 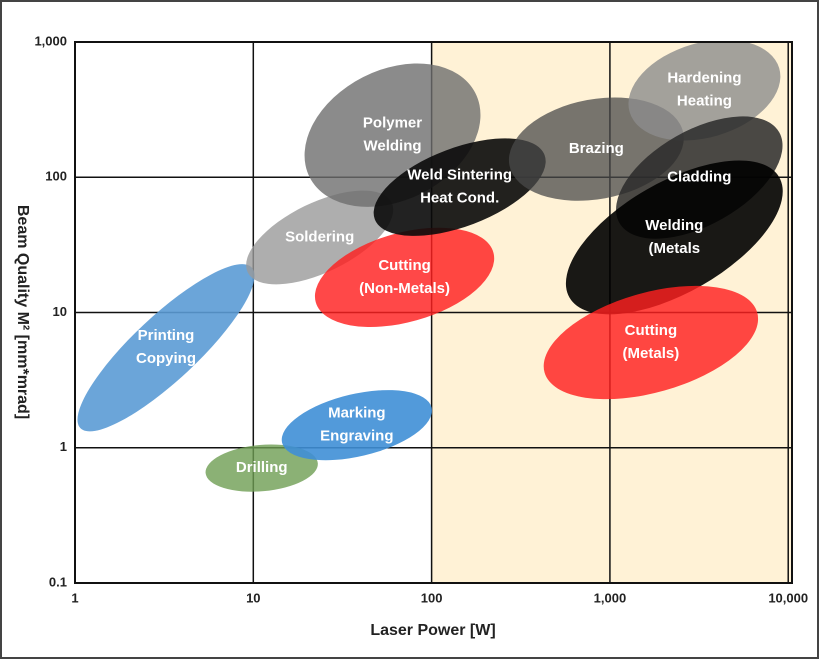 What do you see at coordinates (651, 353) in the screenshot?
I see `region-label: (Metals)` at bounding box center [651, 353].